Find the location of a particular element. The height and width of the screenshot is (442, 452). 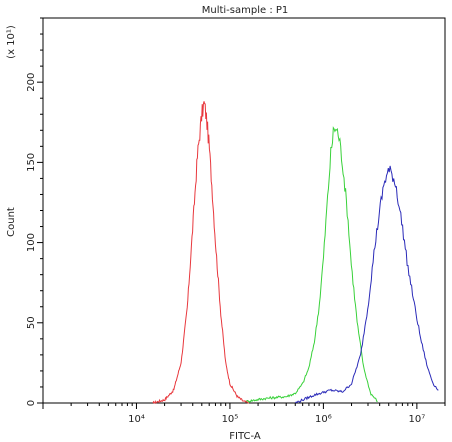

x-axis-title: FITC-A is located at coordinates (245, 436).